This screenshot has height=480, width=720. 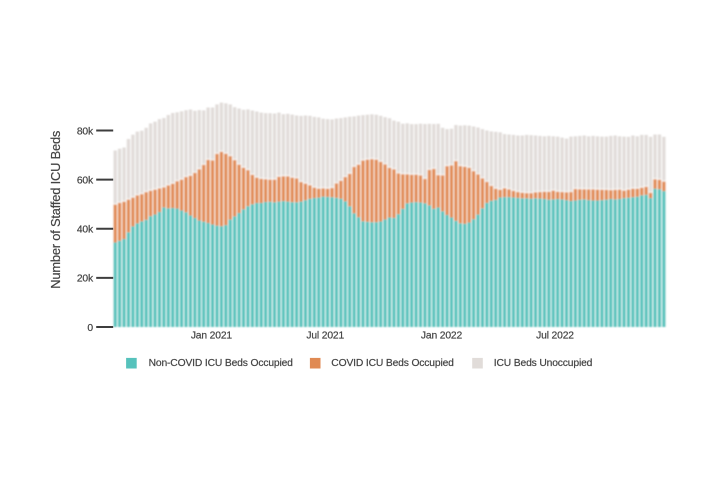 I want to click on svg-text: 20k, so click(x=85, y=279).